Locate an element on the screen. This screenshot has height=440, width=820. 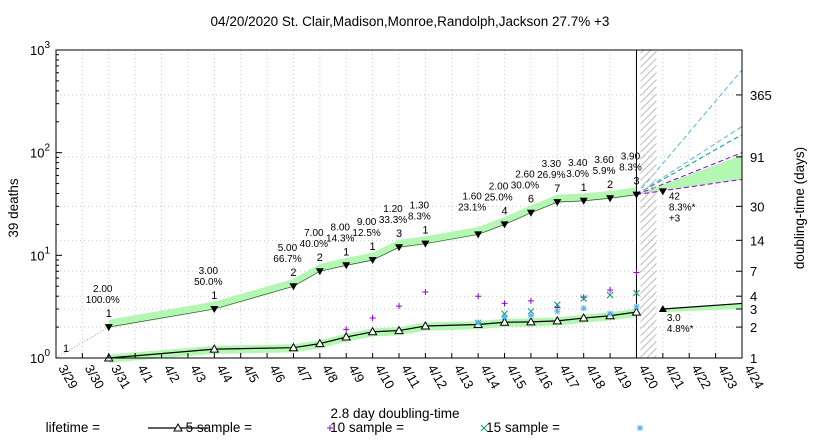
y-axis-label: 39 deaths is located at coordinates (13, 208).